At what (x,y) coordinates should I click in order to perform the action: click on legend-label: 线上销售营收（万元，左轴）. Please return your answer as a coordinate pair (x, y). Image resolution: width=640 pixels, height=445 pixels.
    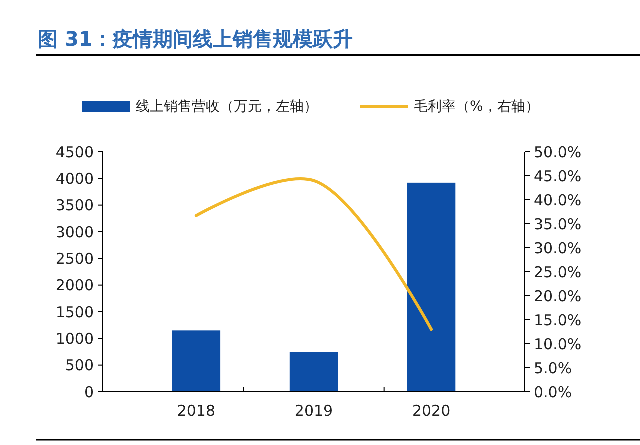
    Looking at the image, I should click on (227, 107).